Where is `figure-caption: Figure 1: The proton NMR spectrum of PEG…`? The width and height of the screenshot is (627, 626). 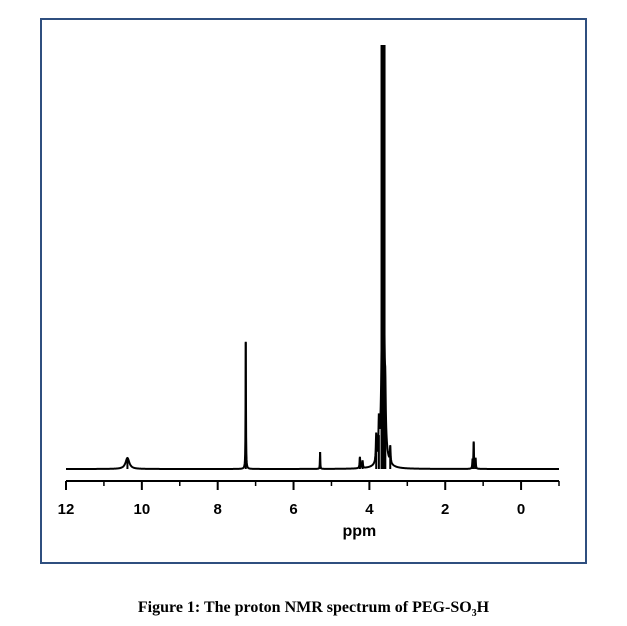
figure-caption: Figure 1: The proton NMR spectrum of PEG… is located at coordinates (313, 609).